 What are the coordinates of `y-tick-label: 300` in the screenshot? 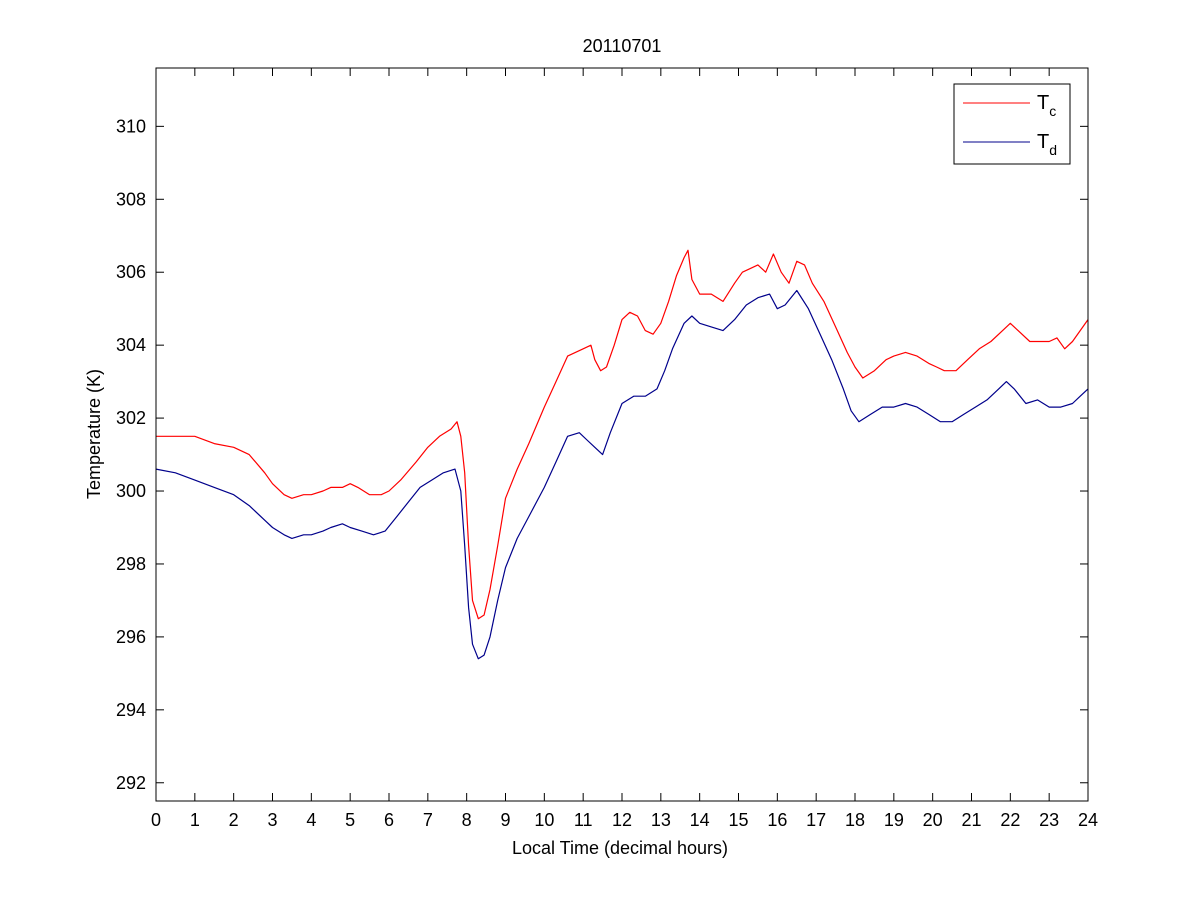 It's located at (131, 491).